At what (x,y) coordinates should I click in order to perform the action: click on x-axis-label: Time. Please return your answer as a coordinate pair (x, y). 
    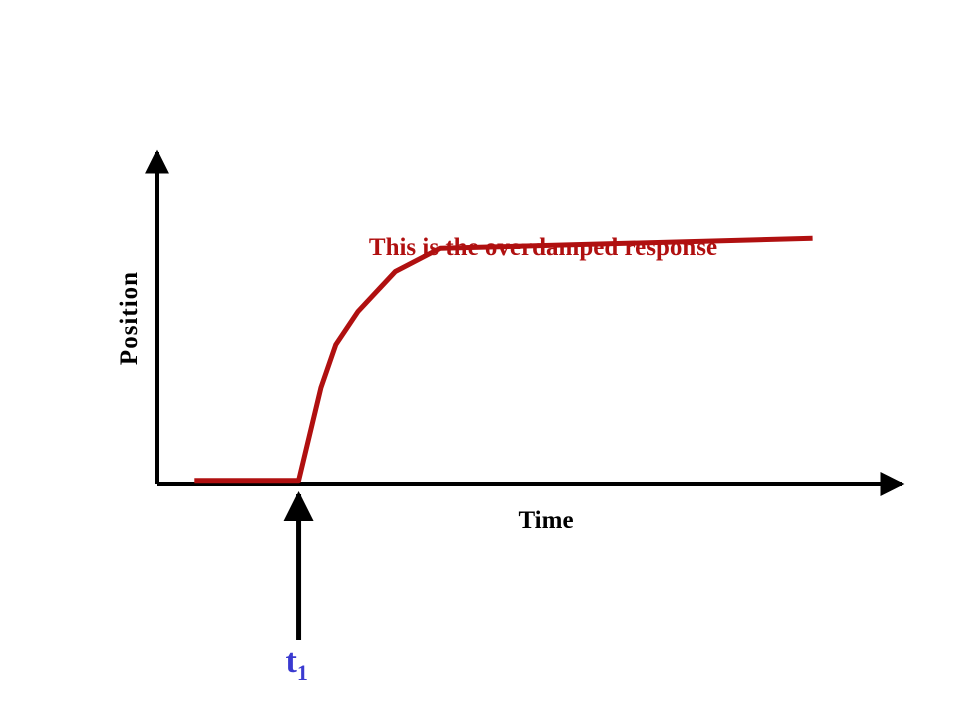
    Looking at the image, I should click on (545, 520).